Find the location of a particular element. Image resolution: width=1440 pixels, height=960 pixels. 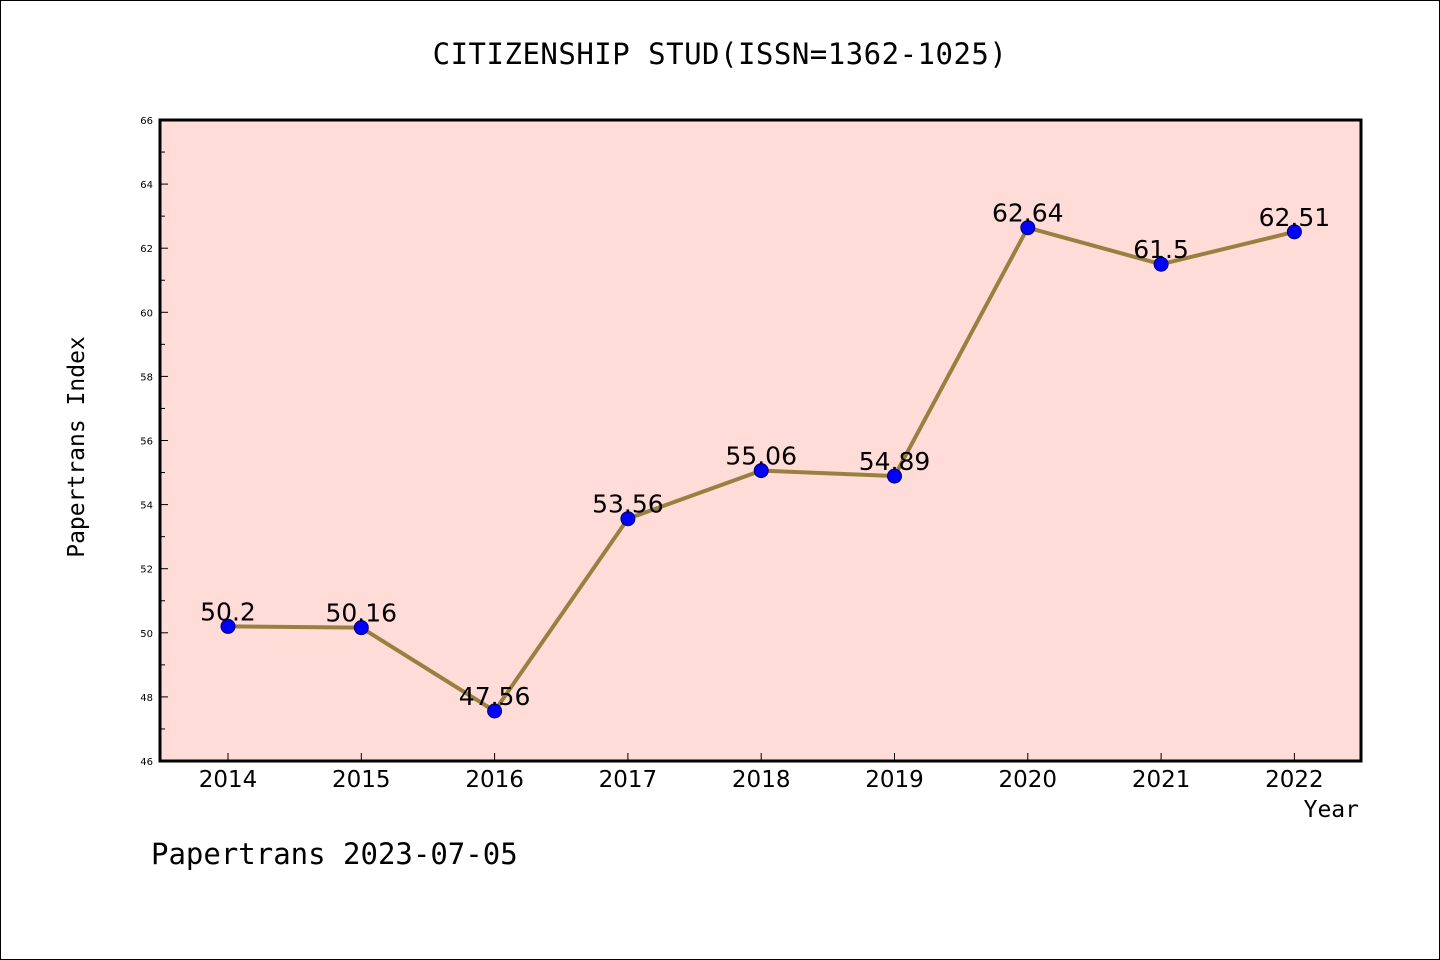

y-tick-label: 54 is located at coordinates (146, 506).